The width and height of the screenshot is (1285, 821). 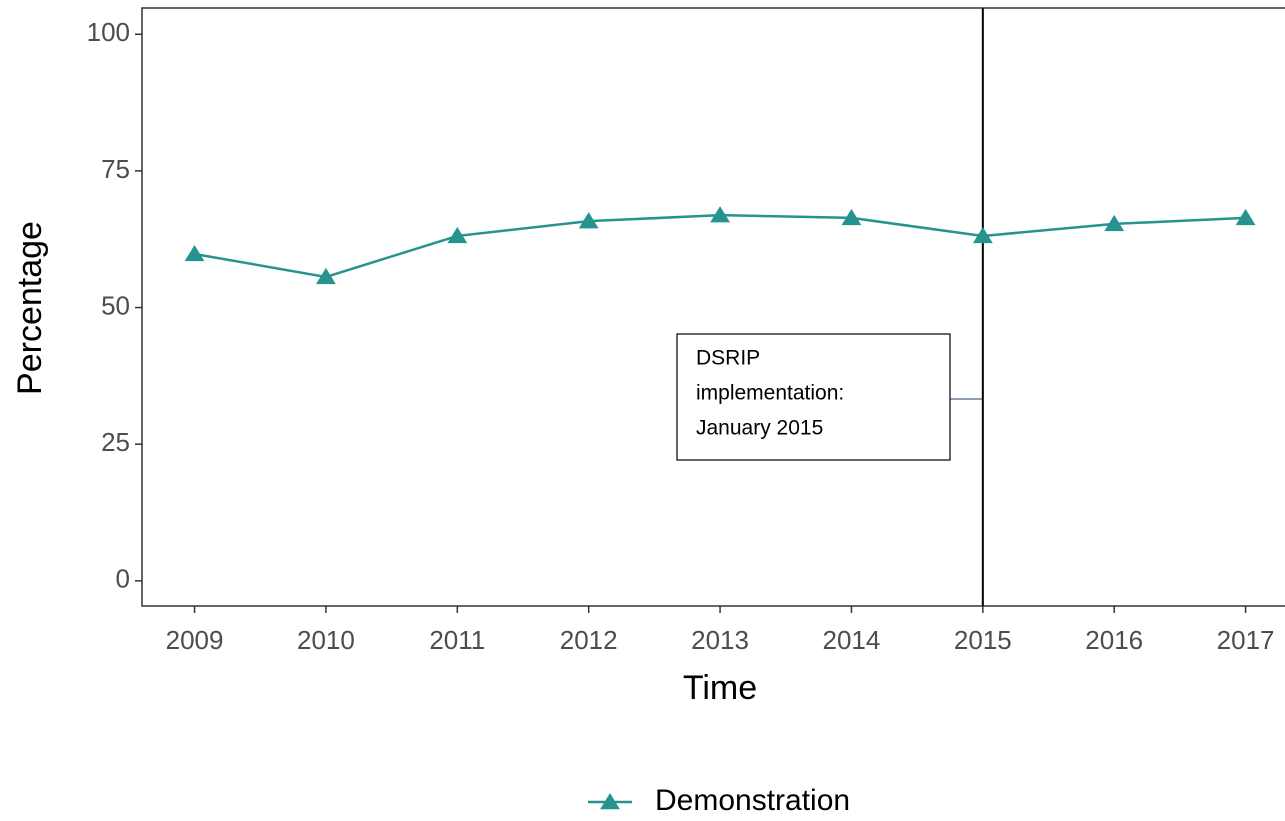 What do you see at coordinates (115, 442) in the screenshot?
I see `y-tick-label: 25` at bounding box center [115, 442].